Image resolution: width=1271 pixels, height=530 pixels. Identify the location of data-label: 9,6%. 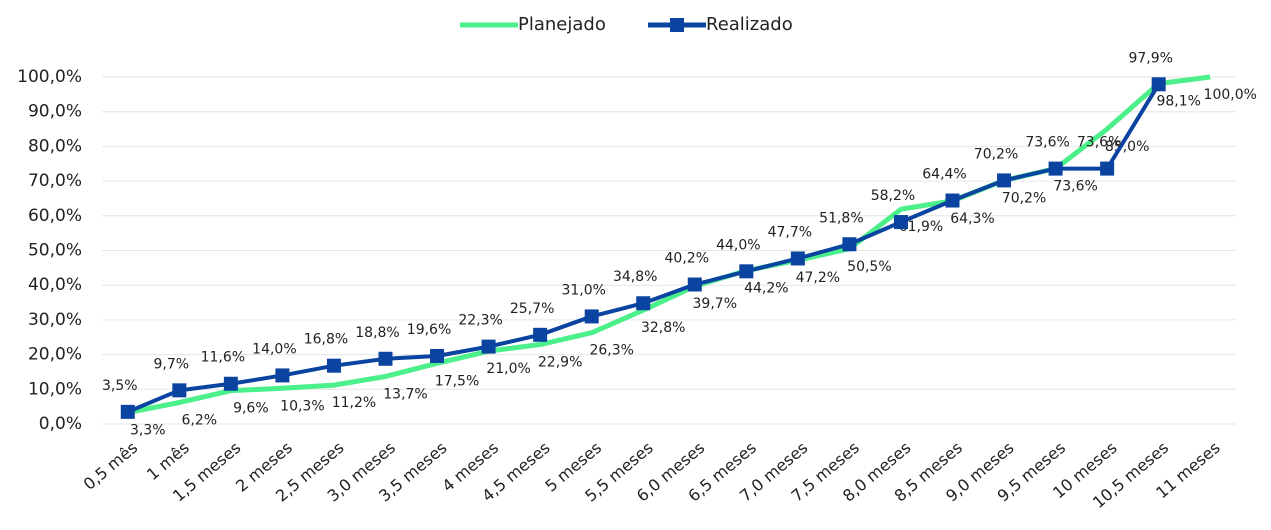
(251, 409).